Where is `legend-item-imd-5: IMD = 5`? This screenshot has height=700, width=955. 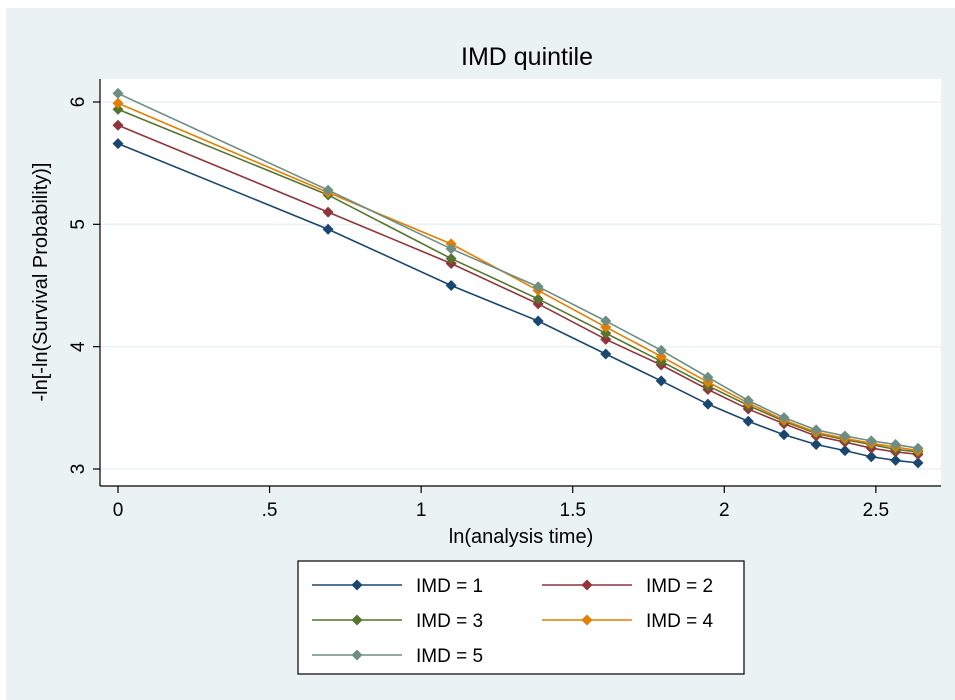 legend-item-imd-5: IMD = 5 is located at coordinates (397, 656).